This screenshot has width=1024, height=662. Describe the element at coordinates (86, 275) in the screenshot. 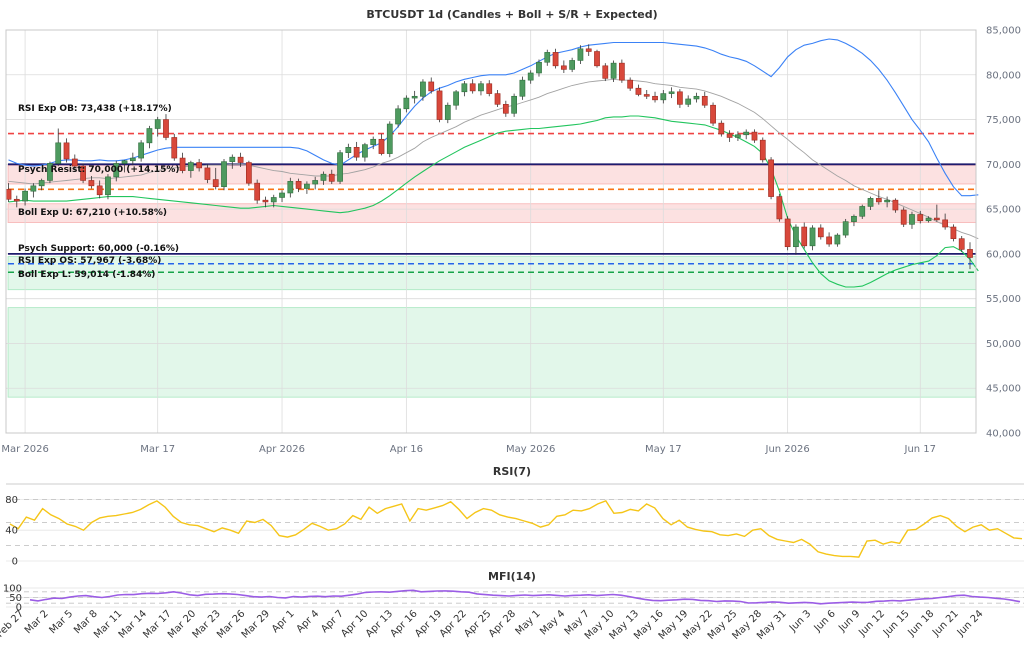

I see `level-label: Boll Exp L: 59,014 (-1.84%)` at that location.